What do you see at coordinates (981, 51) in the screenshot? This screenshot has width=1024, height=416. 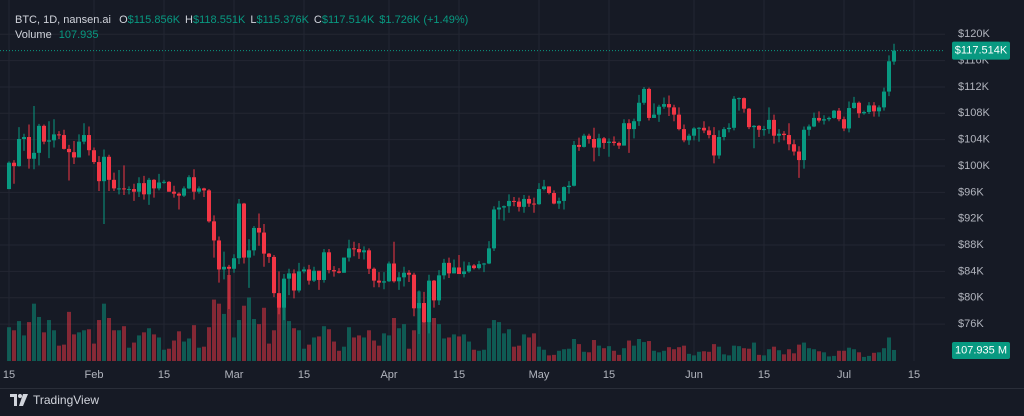 I see `price-tag: $117.514K` at bounding box center [981, 51].